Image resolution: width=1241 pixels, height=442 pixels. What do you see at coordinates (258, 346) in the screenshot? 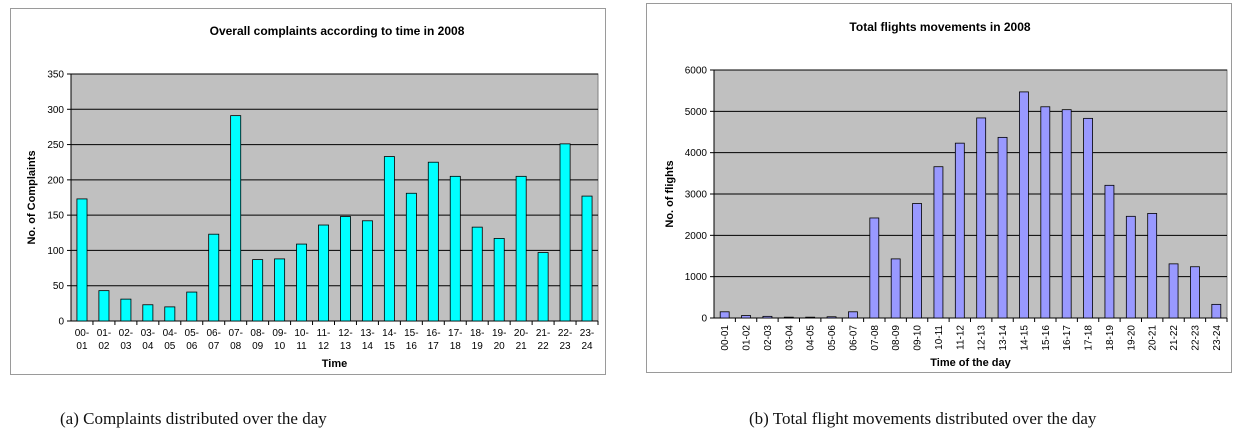
I see `x-tick-label: 09` at bounding box center [258, 346].